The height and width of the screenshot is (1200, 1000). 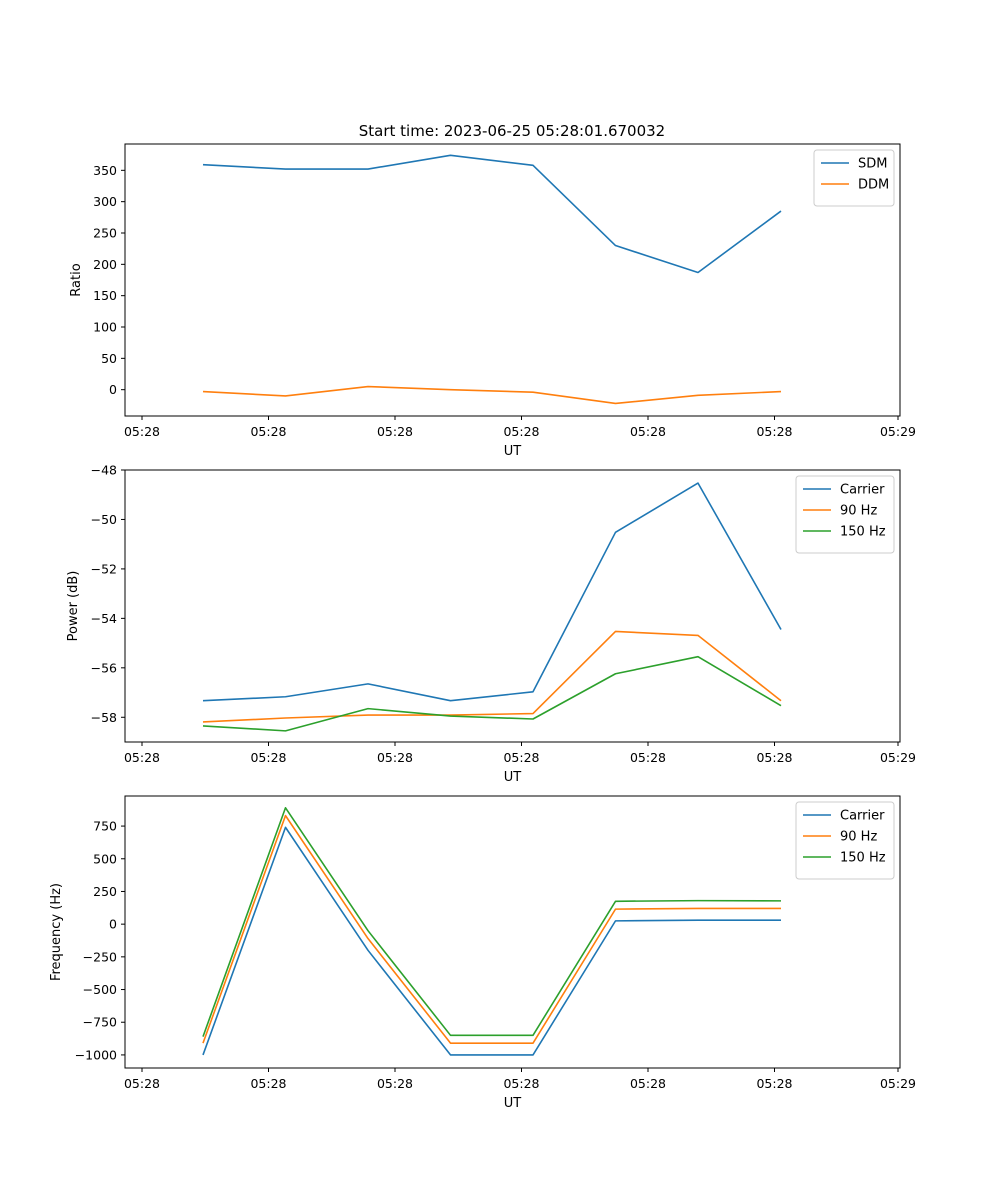 I want to click on y-tick-label: −54, so click(x=104, y=618).